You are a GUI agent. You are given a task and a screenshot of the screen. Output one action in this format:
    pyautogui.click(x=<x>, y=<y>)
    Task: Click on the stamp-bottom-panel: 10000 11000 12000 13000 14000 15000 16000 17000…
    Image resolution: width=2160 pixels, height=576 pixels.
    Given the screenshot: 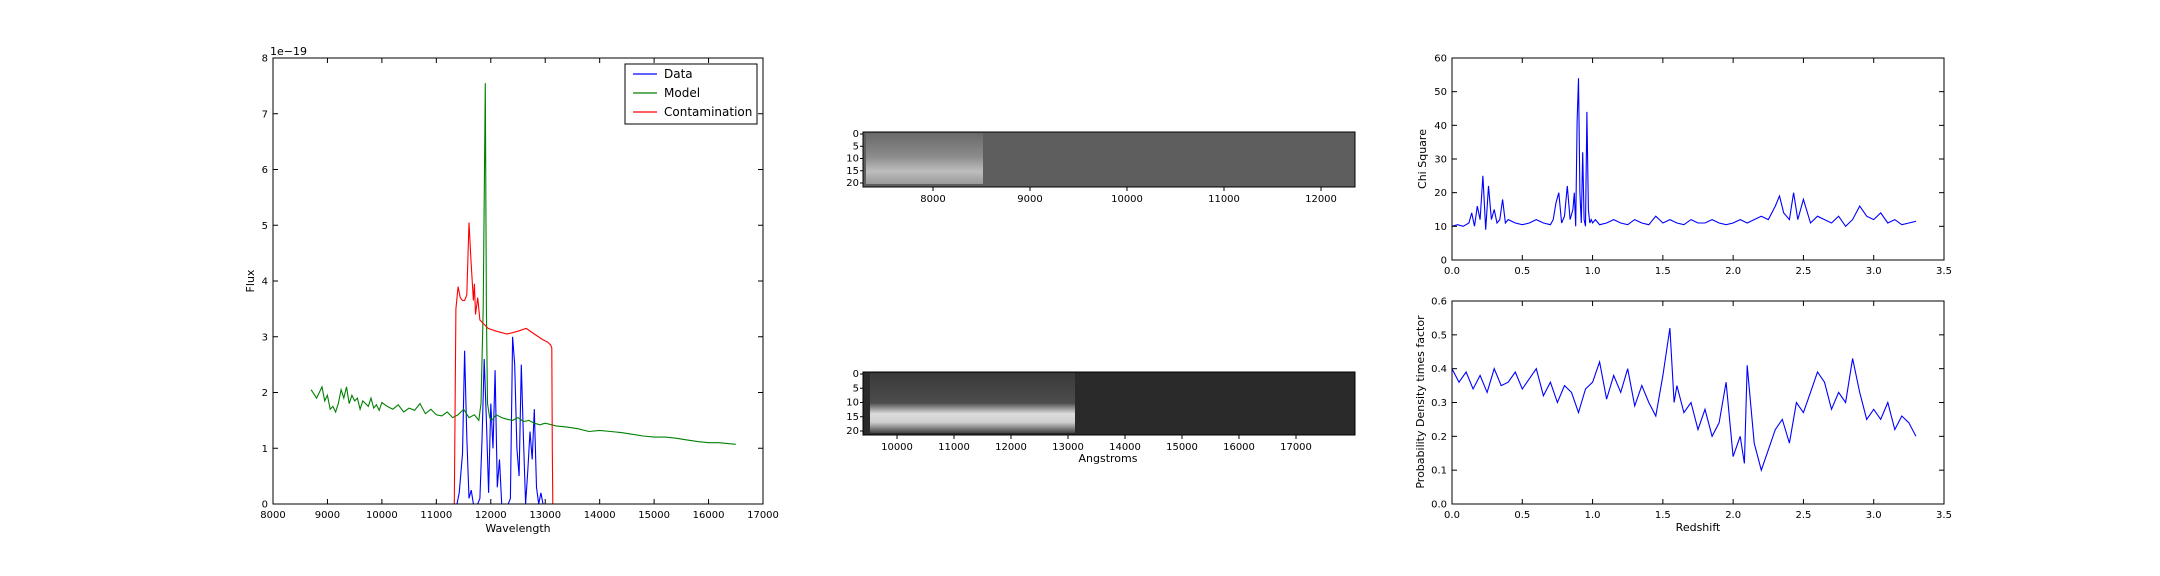 What is the action you would take?
    pyautogui.click(x=1101, y=417)
    